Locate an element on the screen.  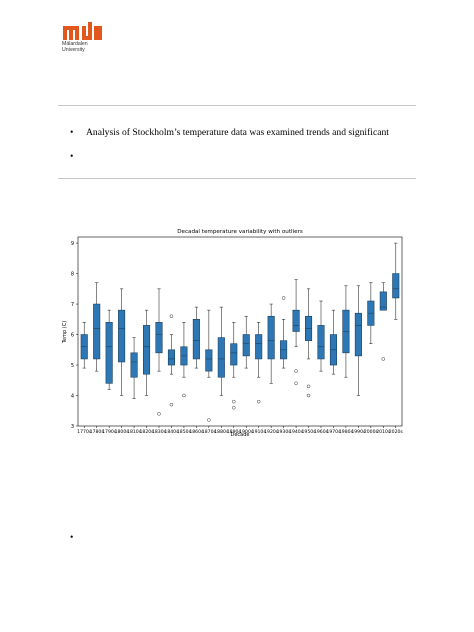
box-1780s is located at coordinates (97, 327).